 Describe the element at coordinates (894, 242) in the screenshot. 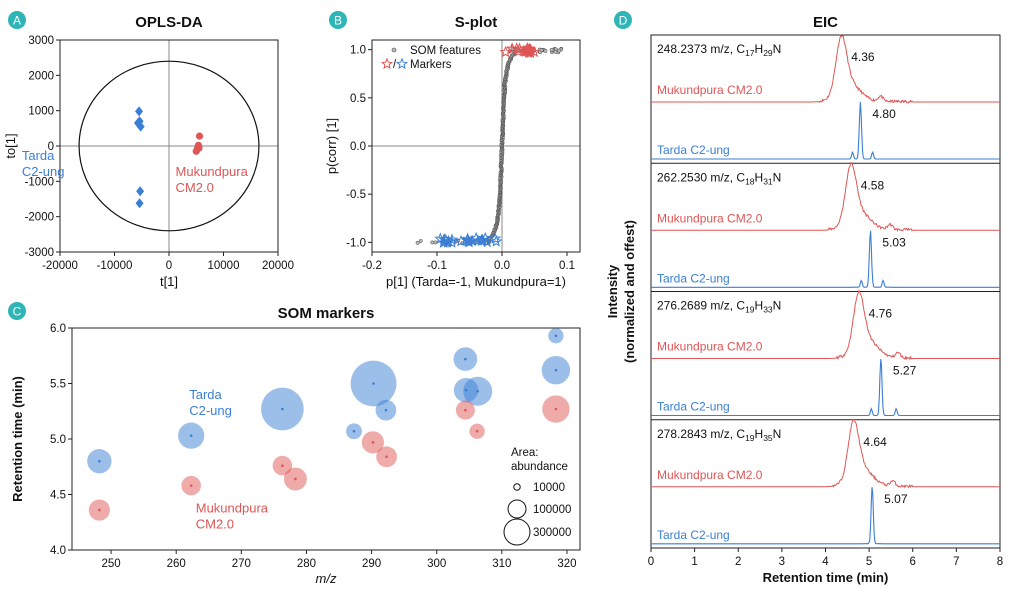

I see `tarda-apex-label: 5.03` at that location.